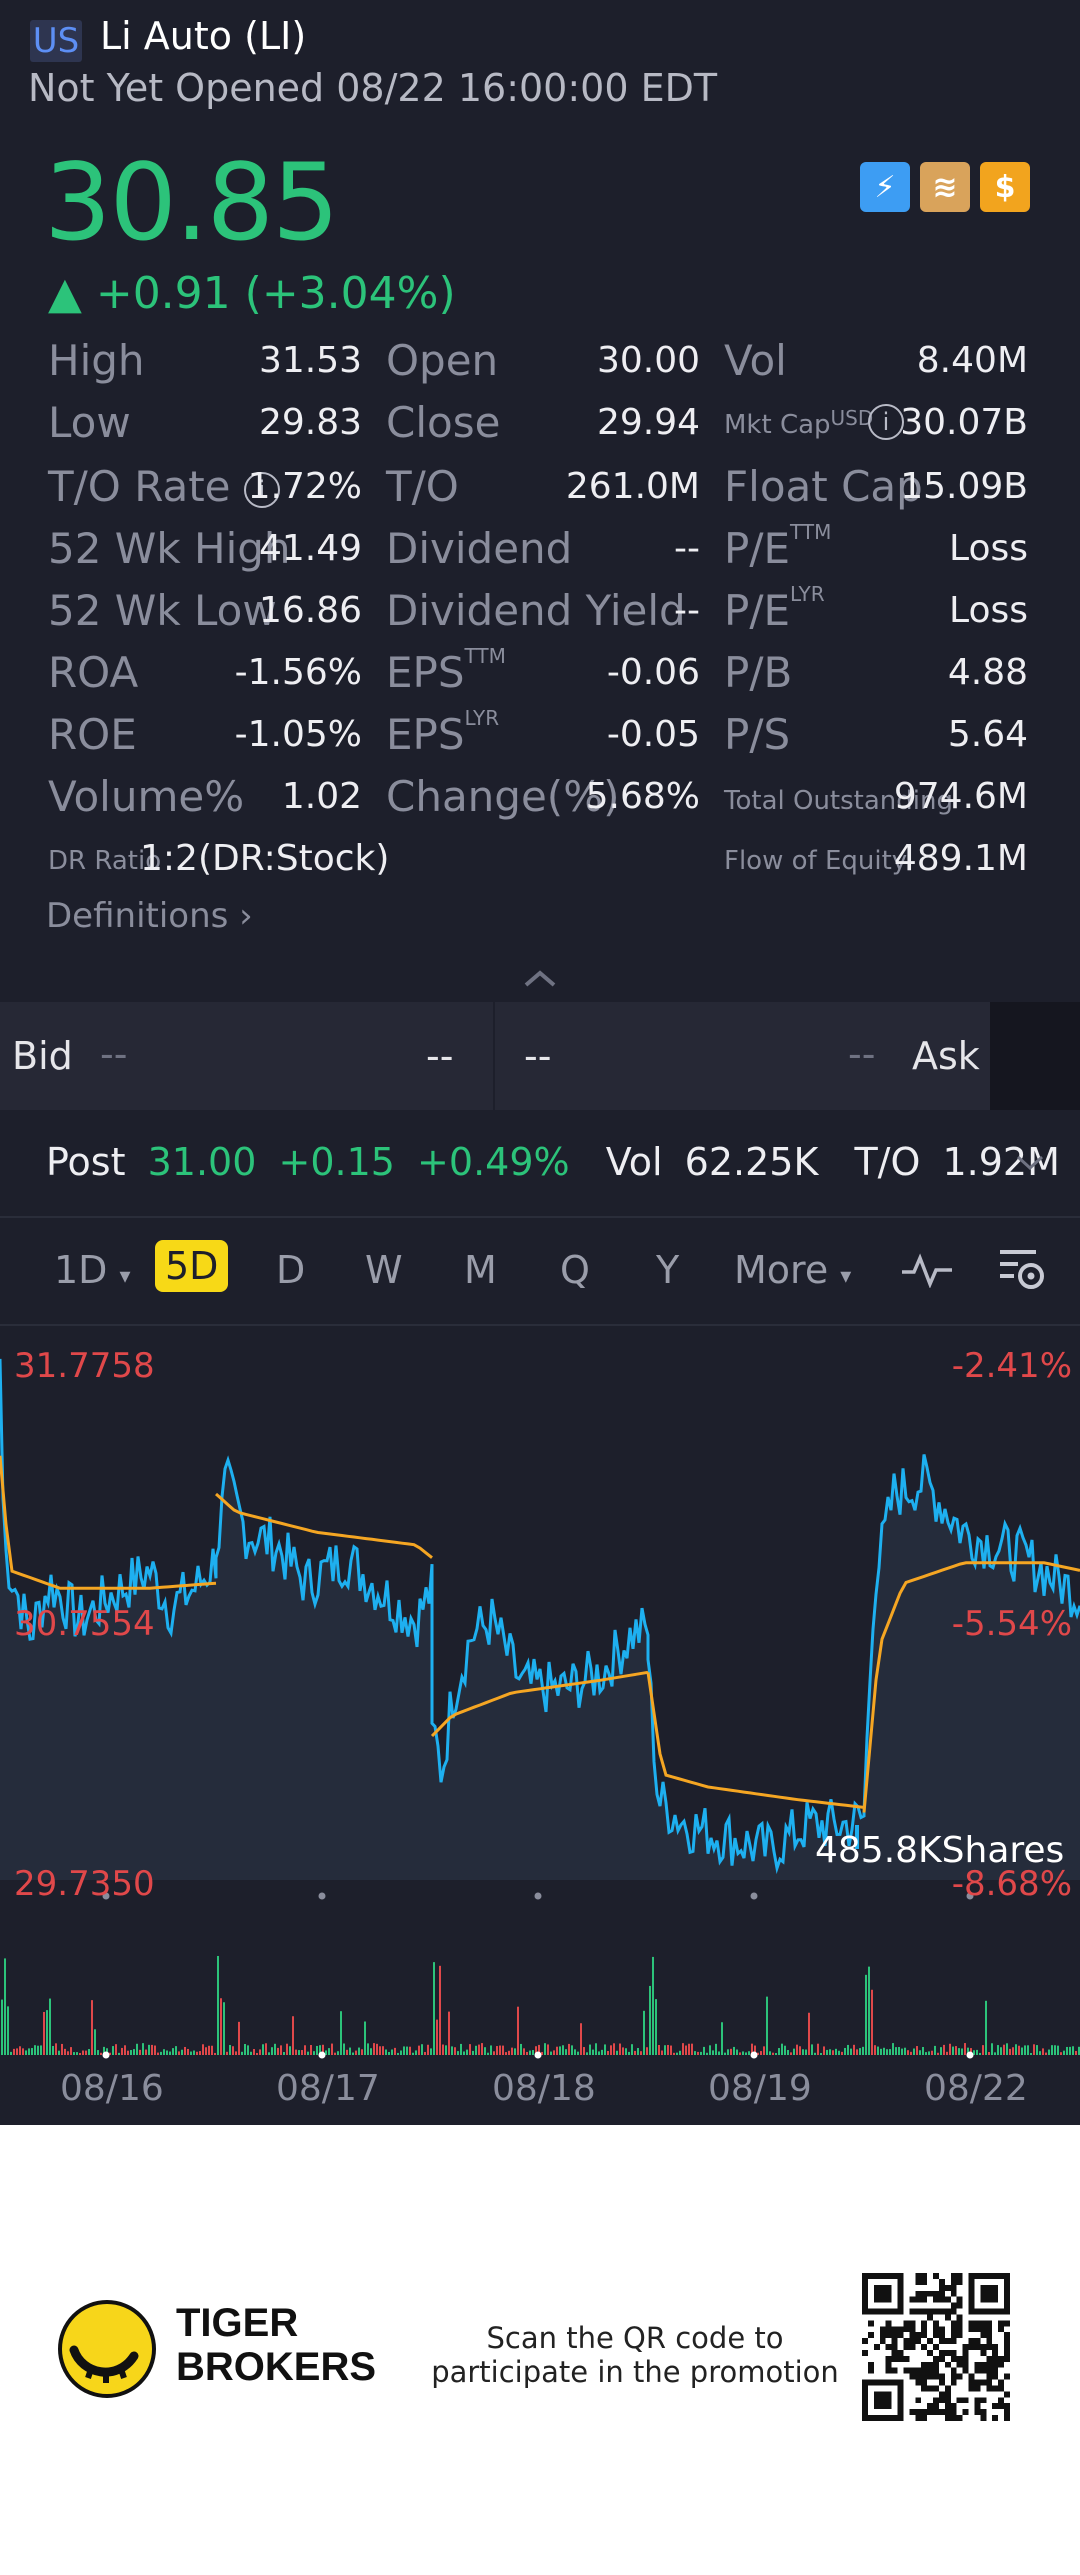 This screenshot has width=1080, height=2575. Describe the element at coordinates (493, 1162) in the screenshot. I see `post-change-pct: +0.49%` at that location.